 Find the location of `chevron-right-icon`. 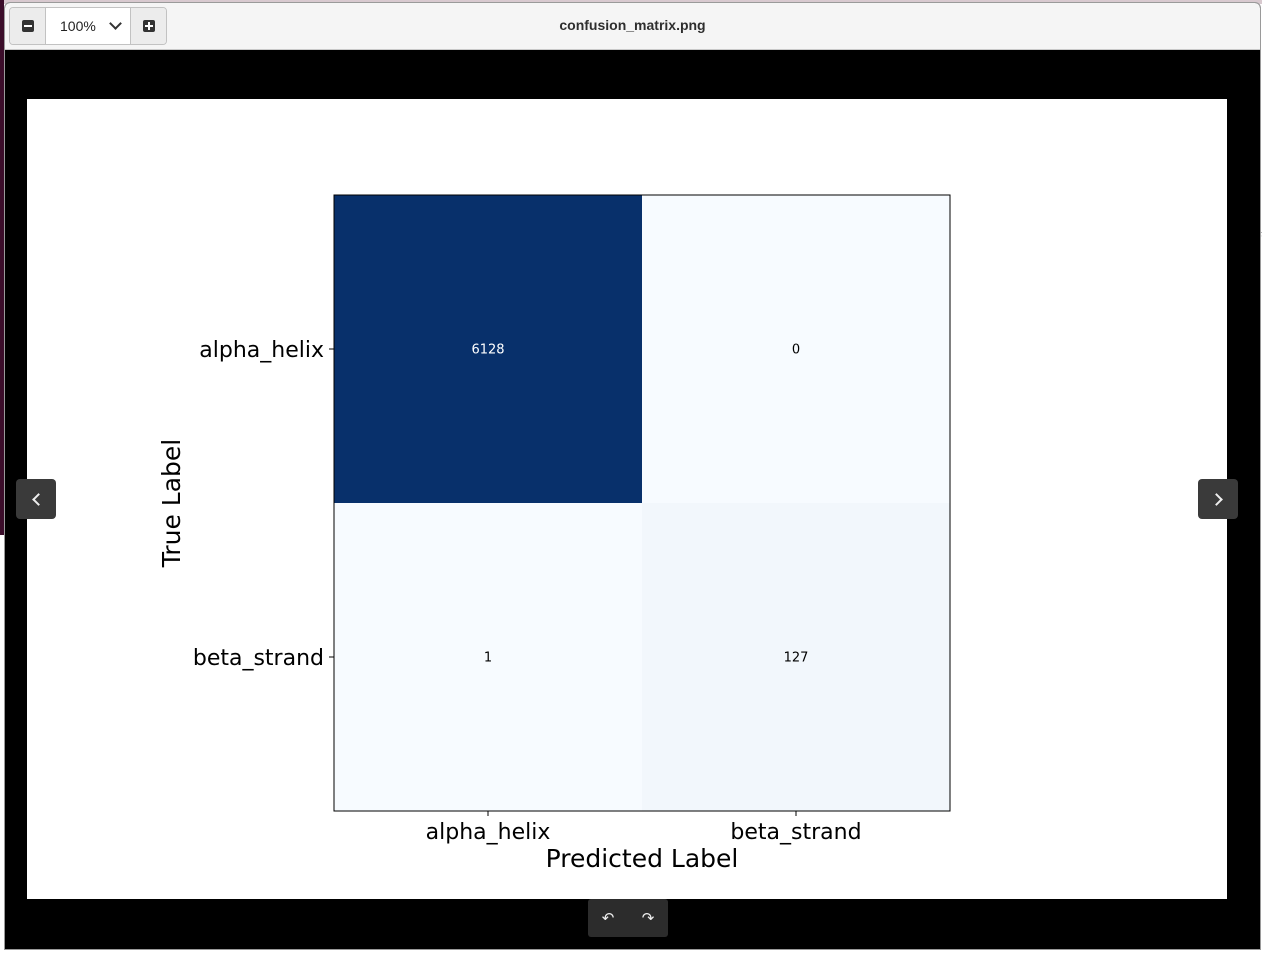

chevron-right-icon is located at coordinates (1216, 499).